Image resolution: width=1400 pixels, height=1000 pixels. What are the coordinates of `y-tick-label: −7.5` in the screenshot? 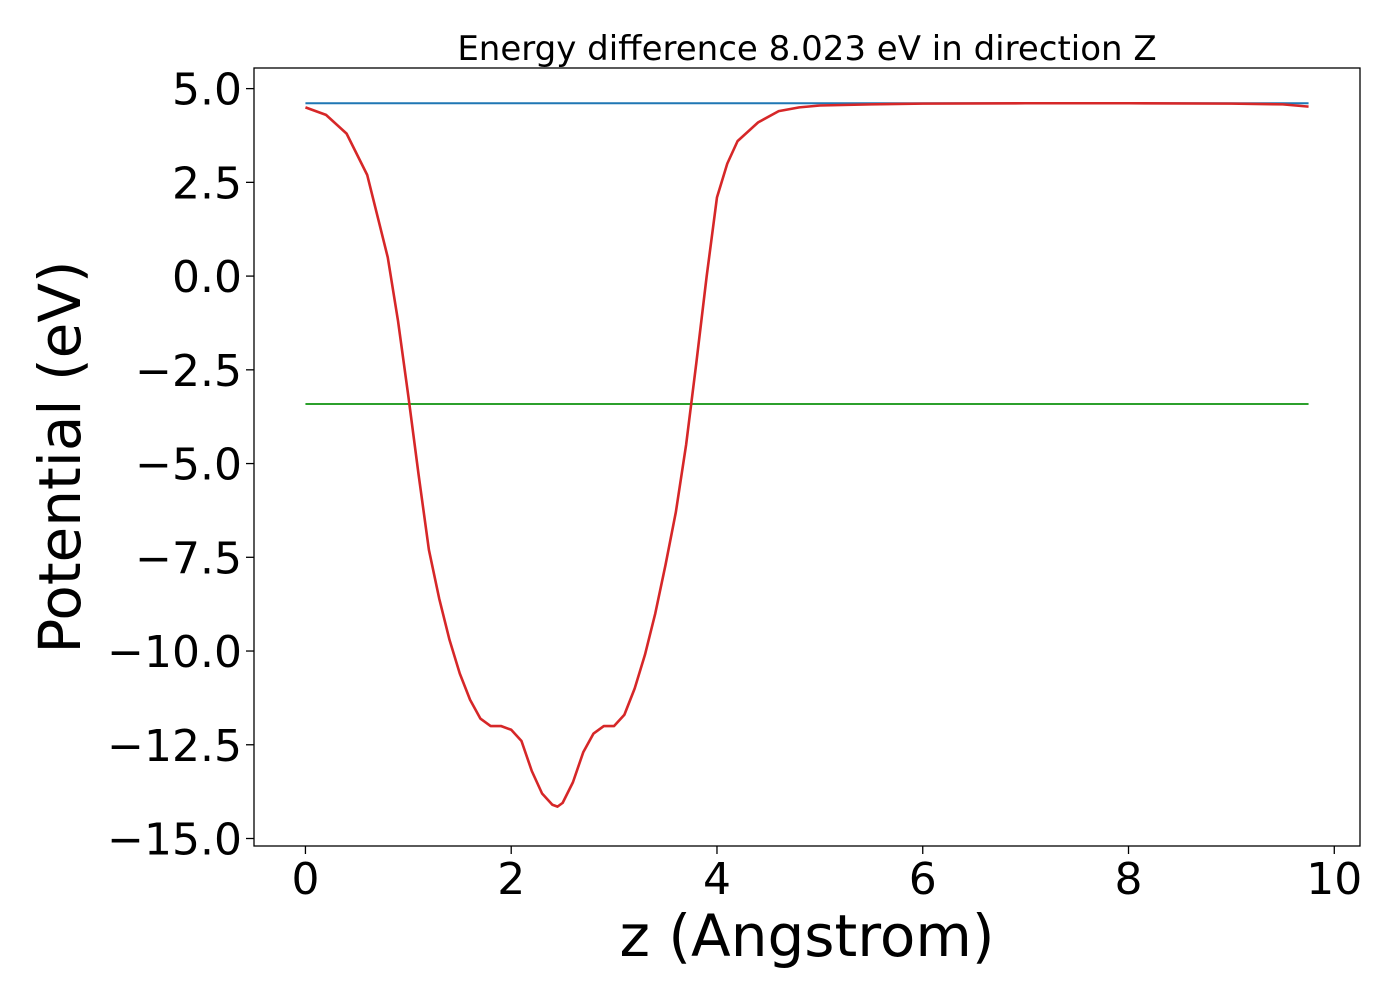 It's located at (188, 558).